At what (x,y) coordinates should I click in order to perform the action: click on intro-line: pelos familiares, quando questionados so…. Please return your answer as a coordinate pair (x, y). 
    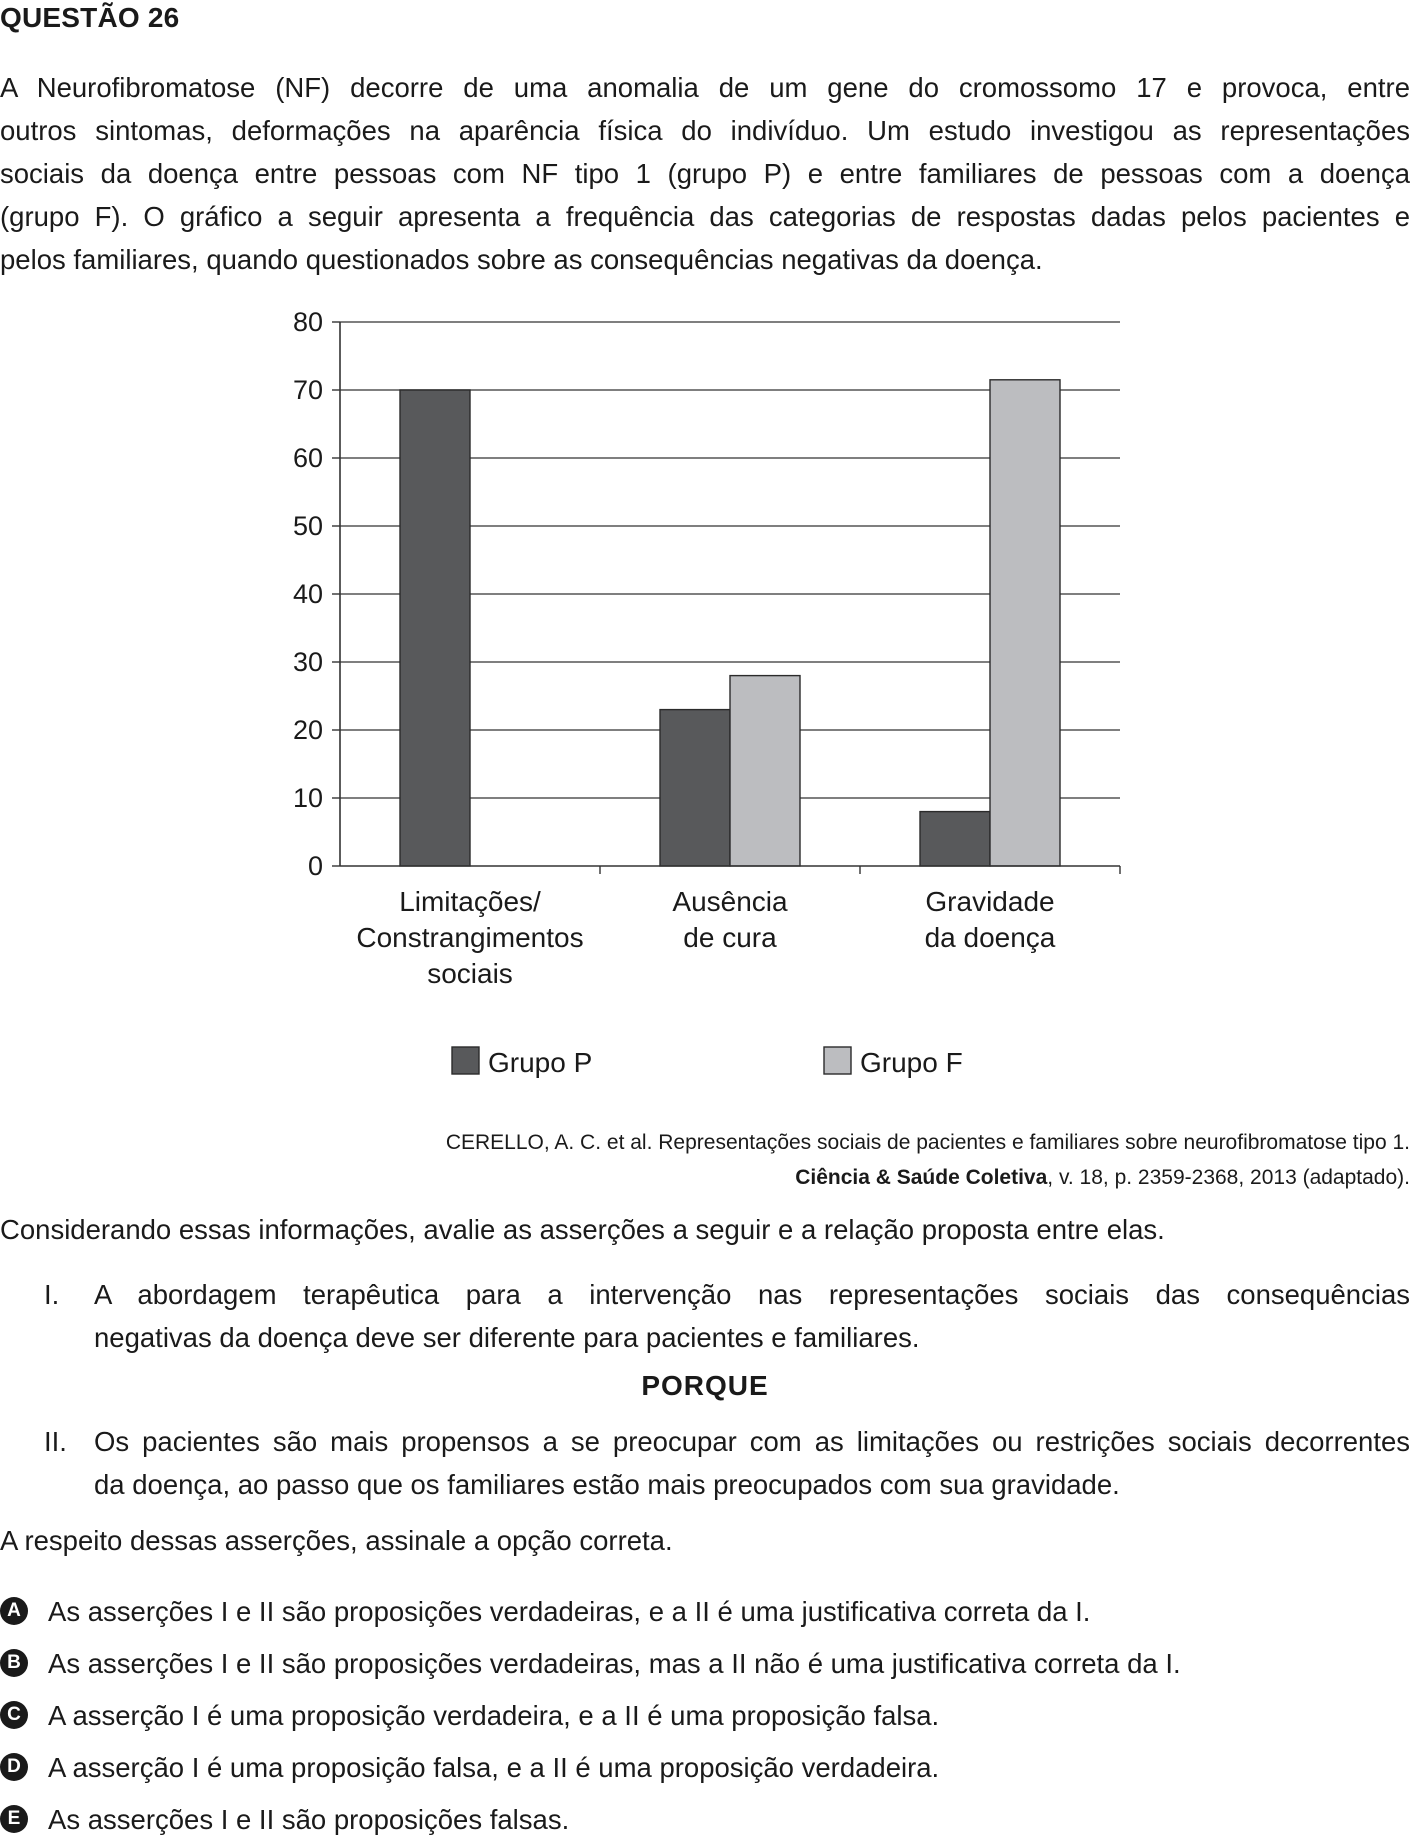
    Looking at the image, I should click on (521, 259).